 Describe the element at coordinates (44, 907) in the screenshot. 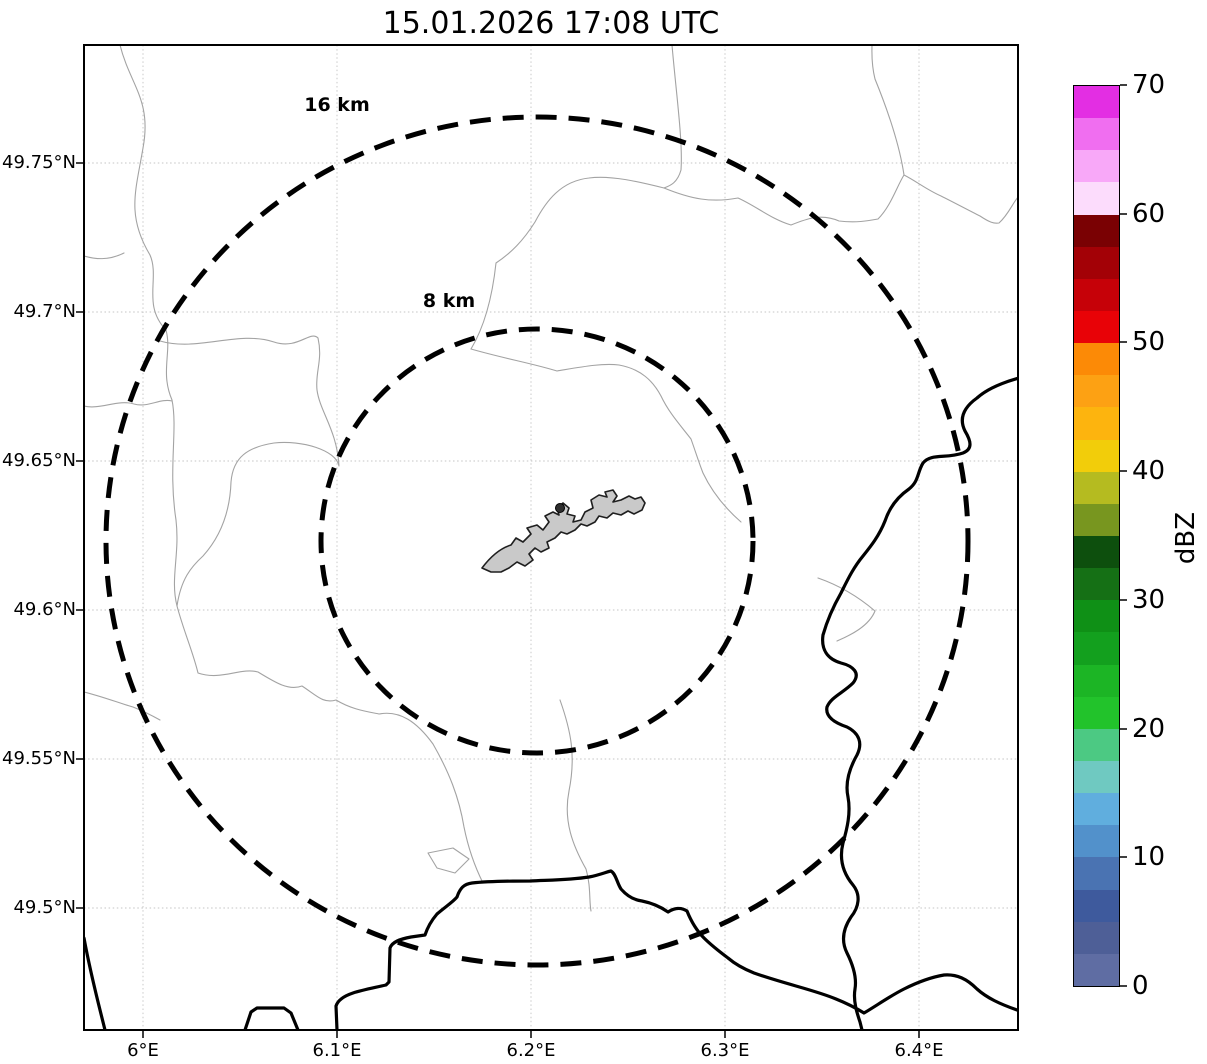

I see `lat-tick-label: 49.5°N` at that location.